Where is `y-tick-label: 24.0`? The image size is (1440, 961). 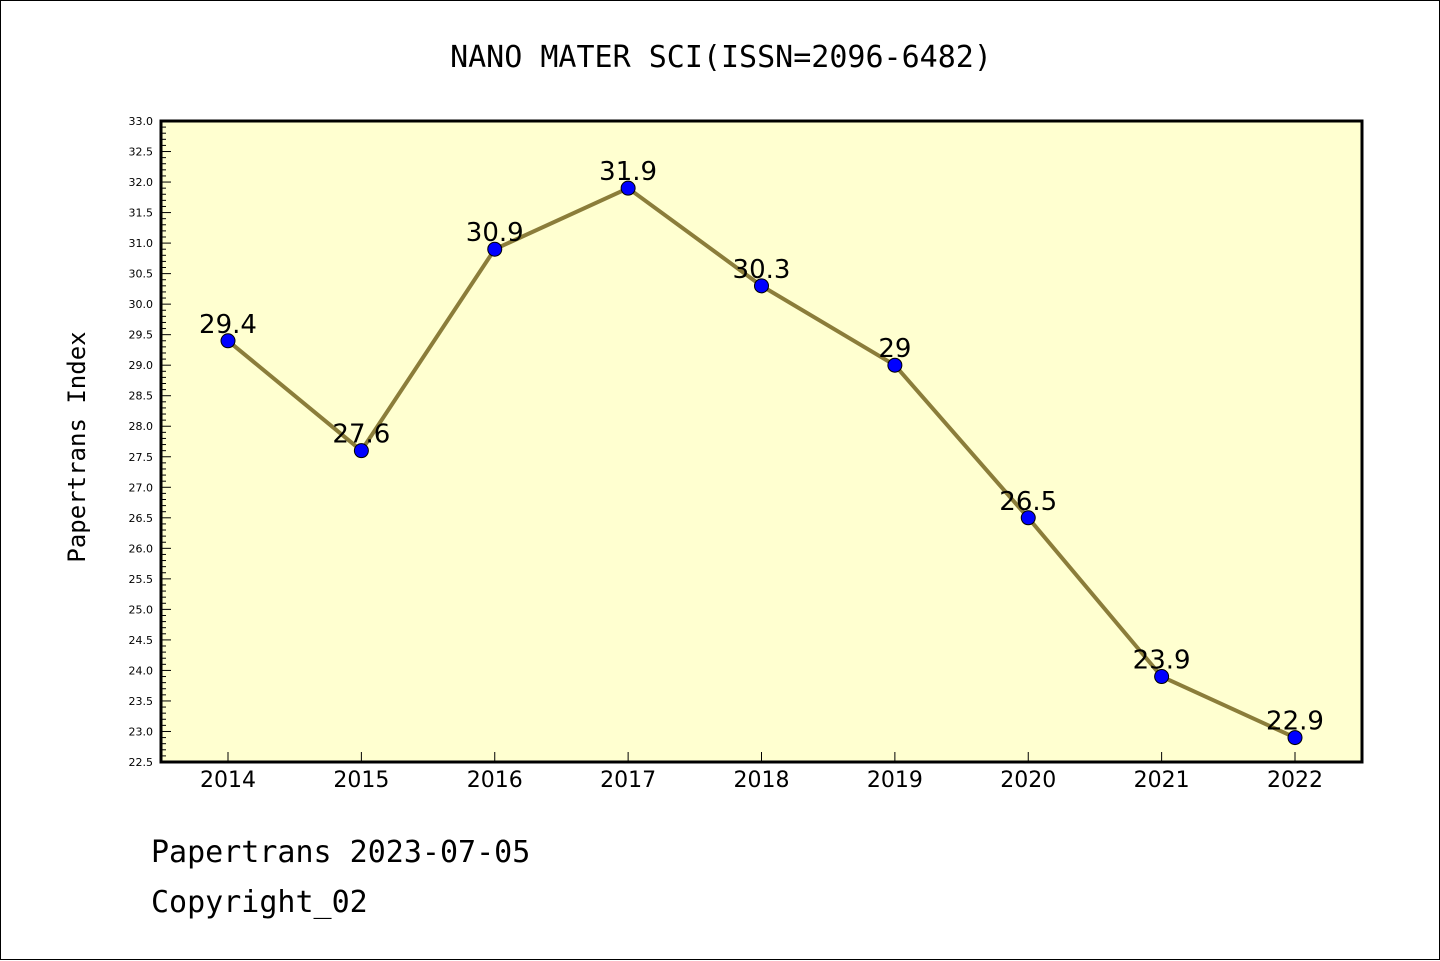
y-tick-label: 24.0 is located at coordinates (141, 670).